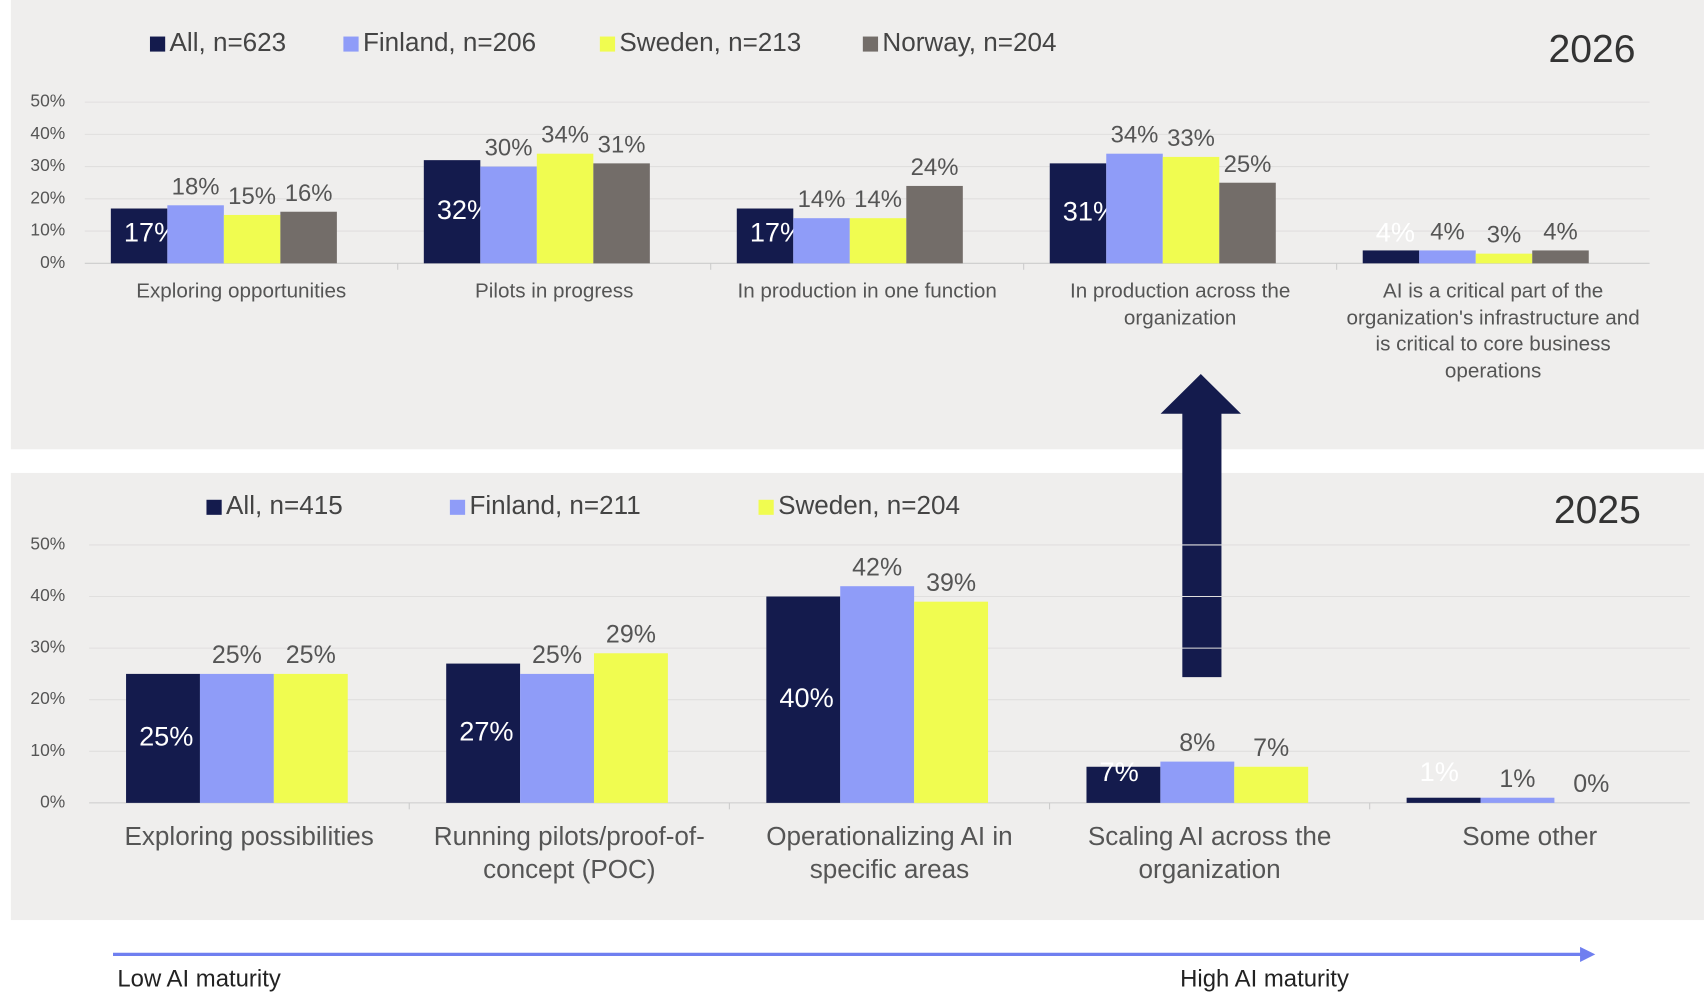  Describe the element at coordinates (877, 568) in the screenshot. I see `value-label: 42%` at that location.